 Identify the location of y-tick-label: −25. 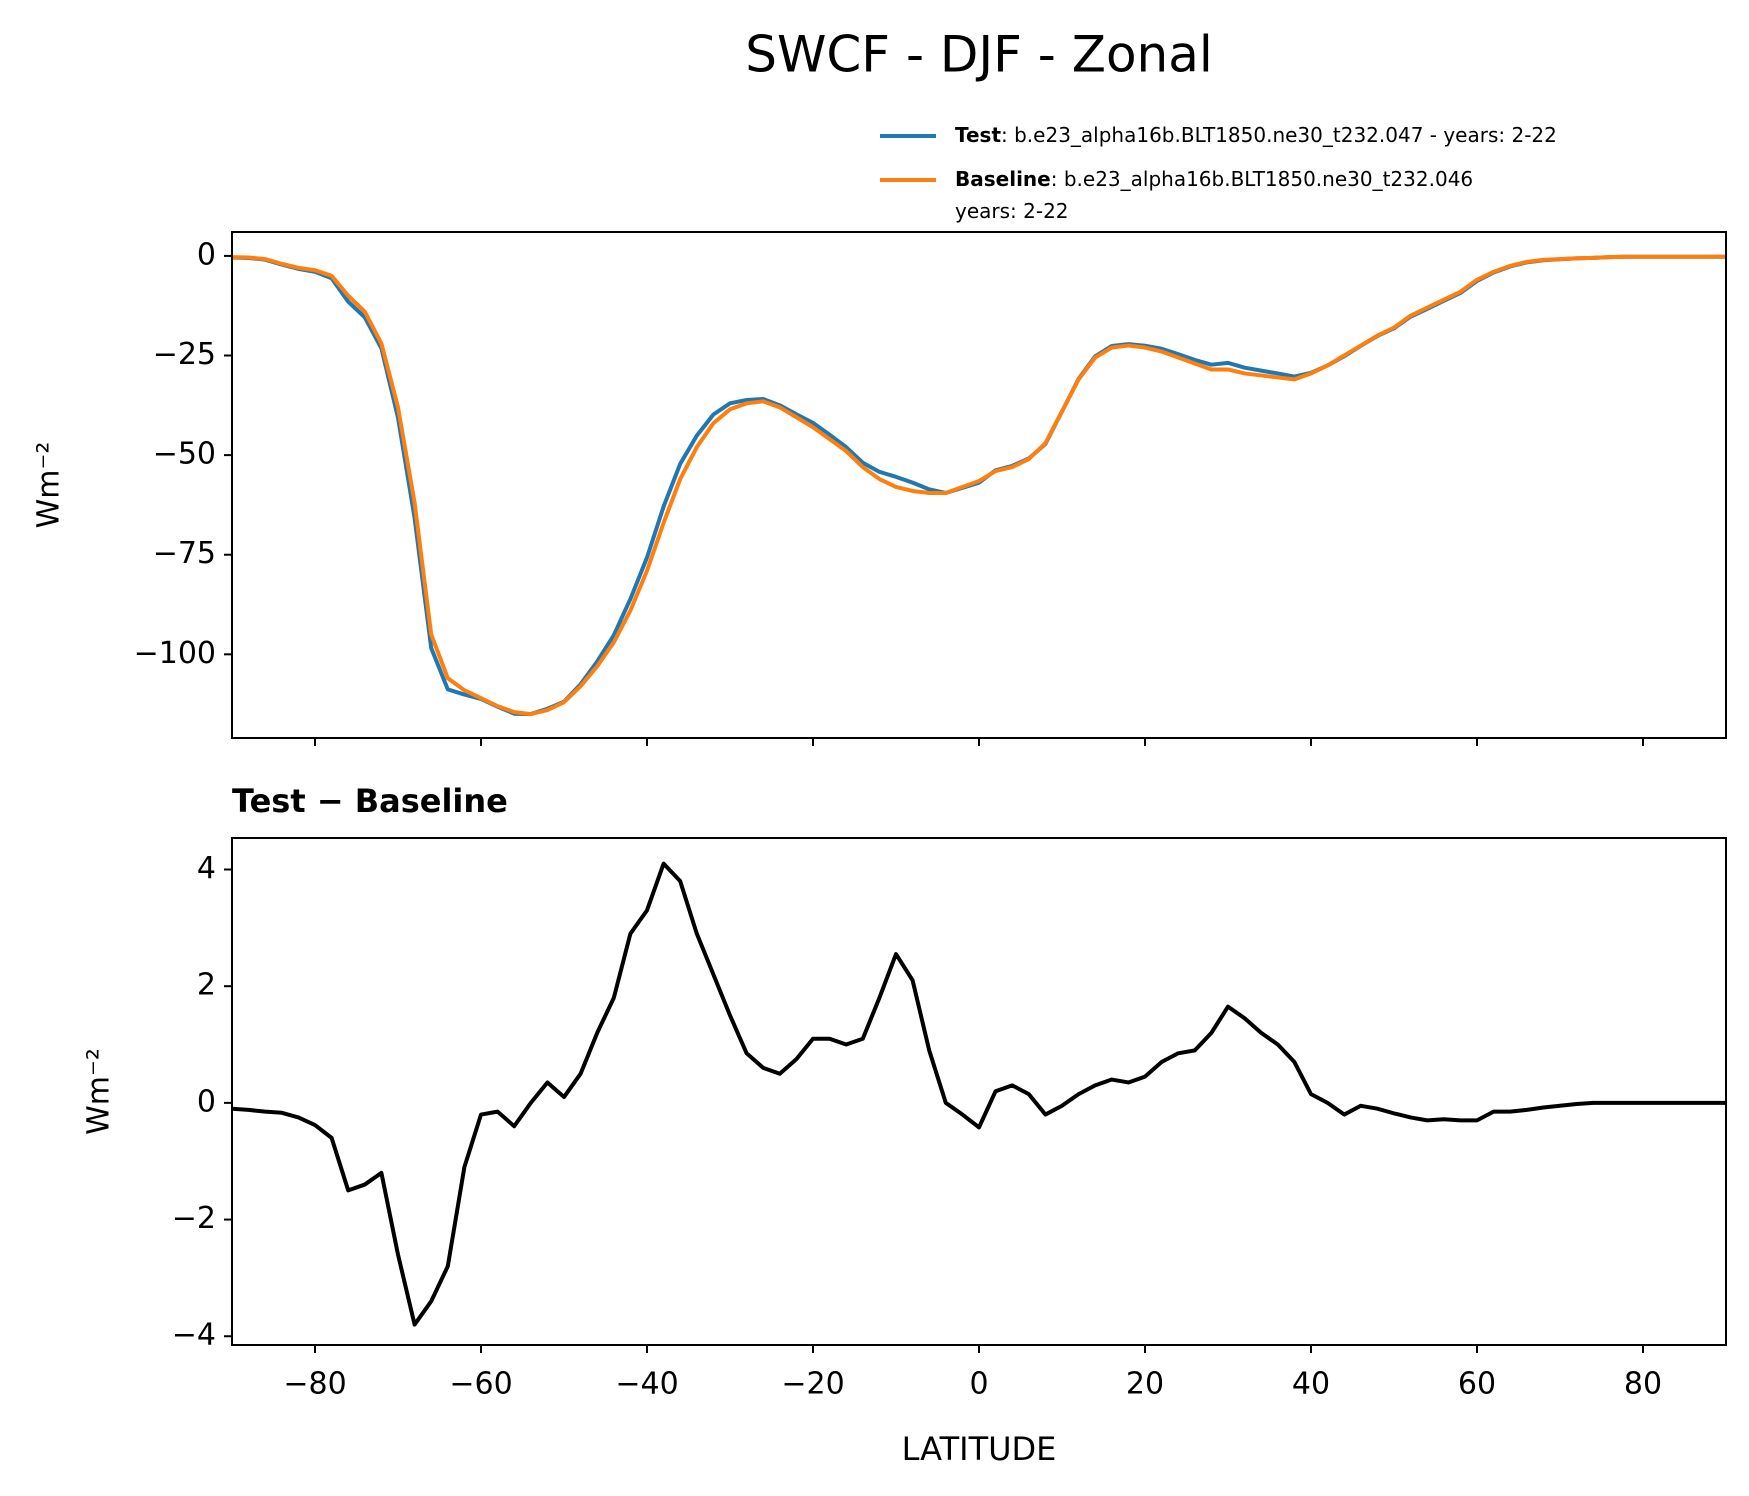
(184, 354).